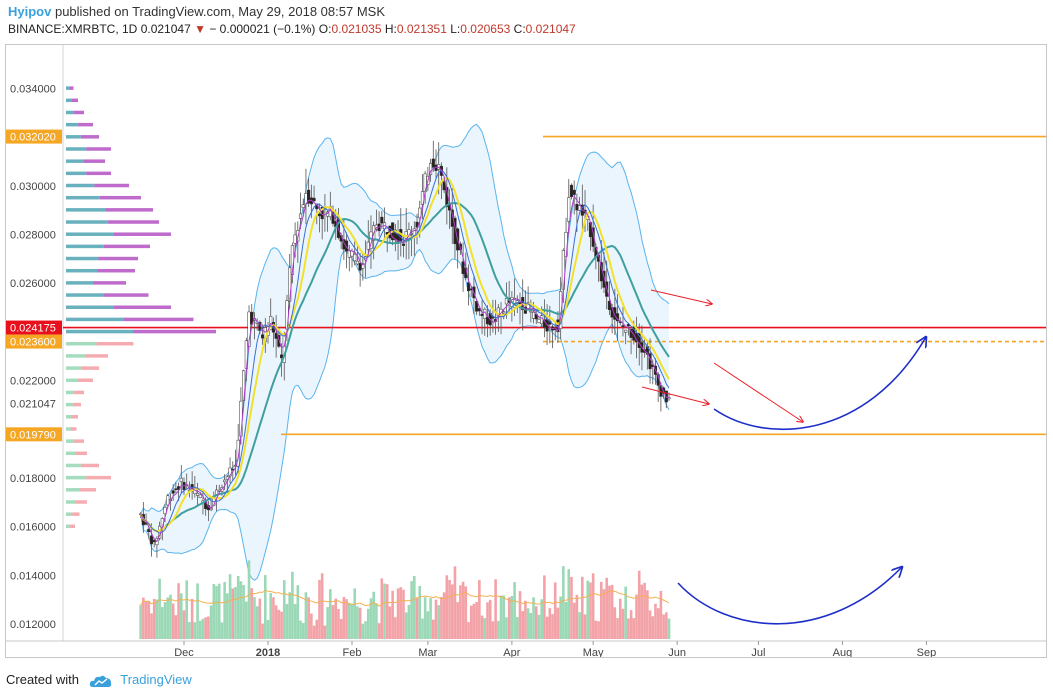 Image resolution: width=1053 pixels, height=699 pixels. What do you see at coordinates (927, 652) in the screenshot?
I see `x-tick-label: Sep` at bounding box center [927, 652].